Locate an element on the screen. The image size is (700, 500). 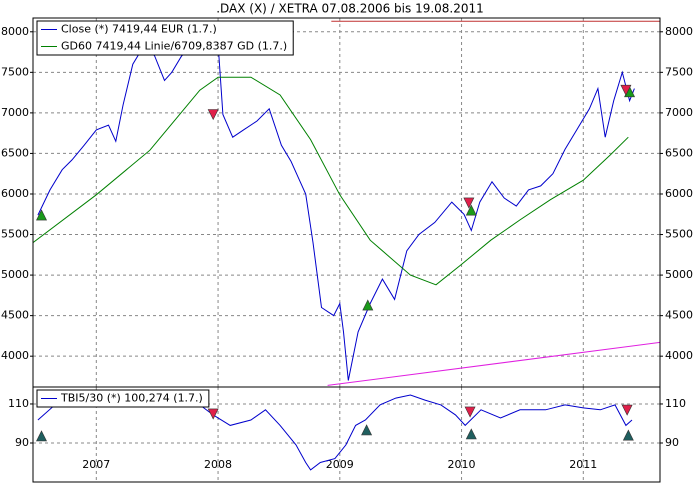
y-tick-label: 4500 is located at coordinates (15, 315).